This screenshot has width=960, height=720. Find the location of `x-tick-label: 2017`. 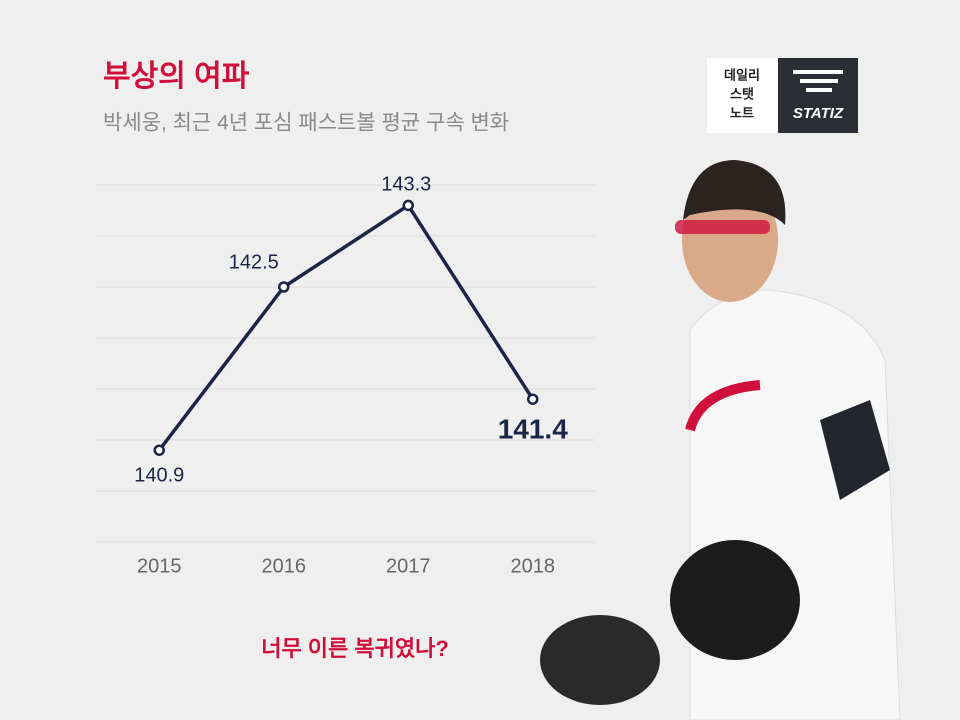

x-tick-label: 2017 is located at coordinates (408, 566).